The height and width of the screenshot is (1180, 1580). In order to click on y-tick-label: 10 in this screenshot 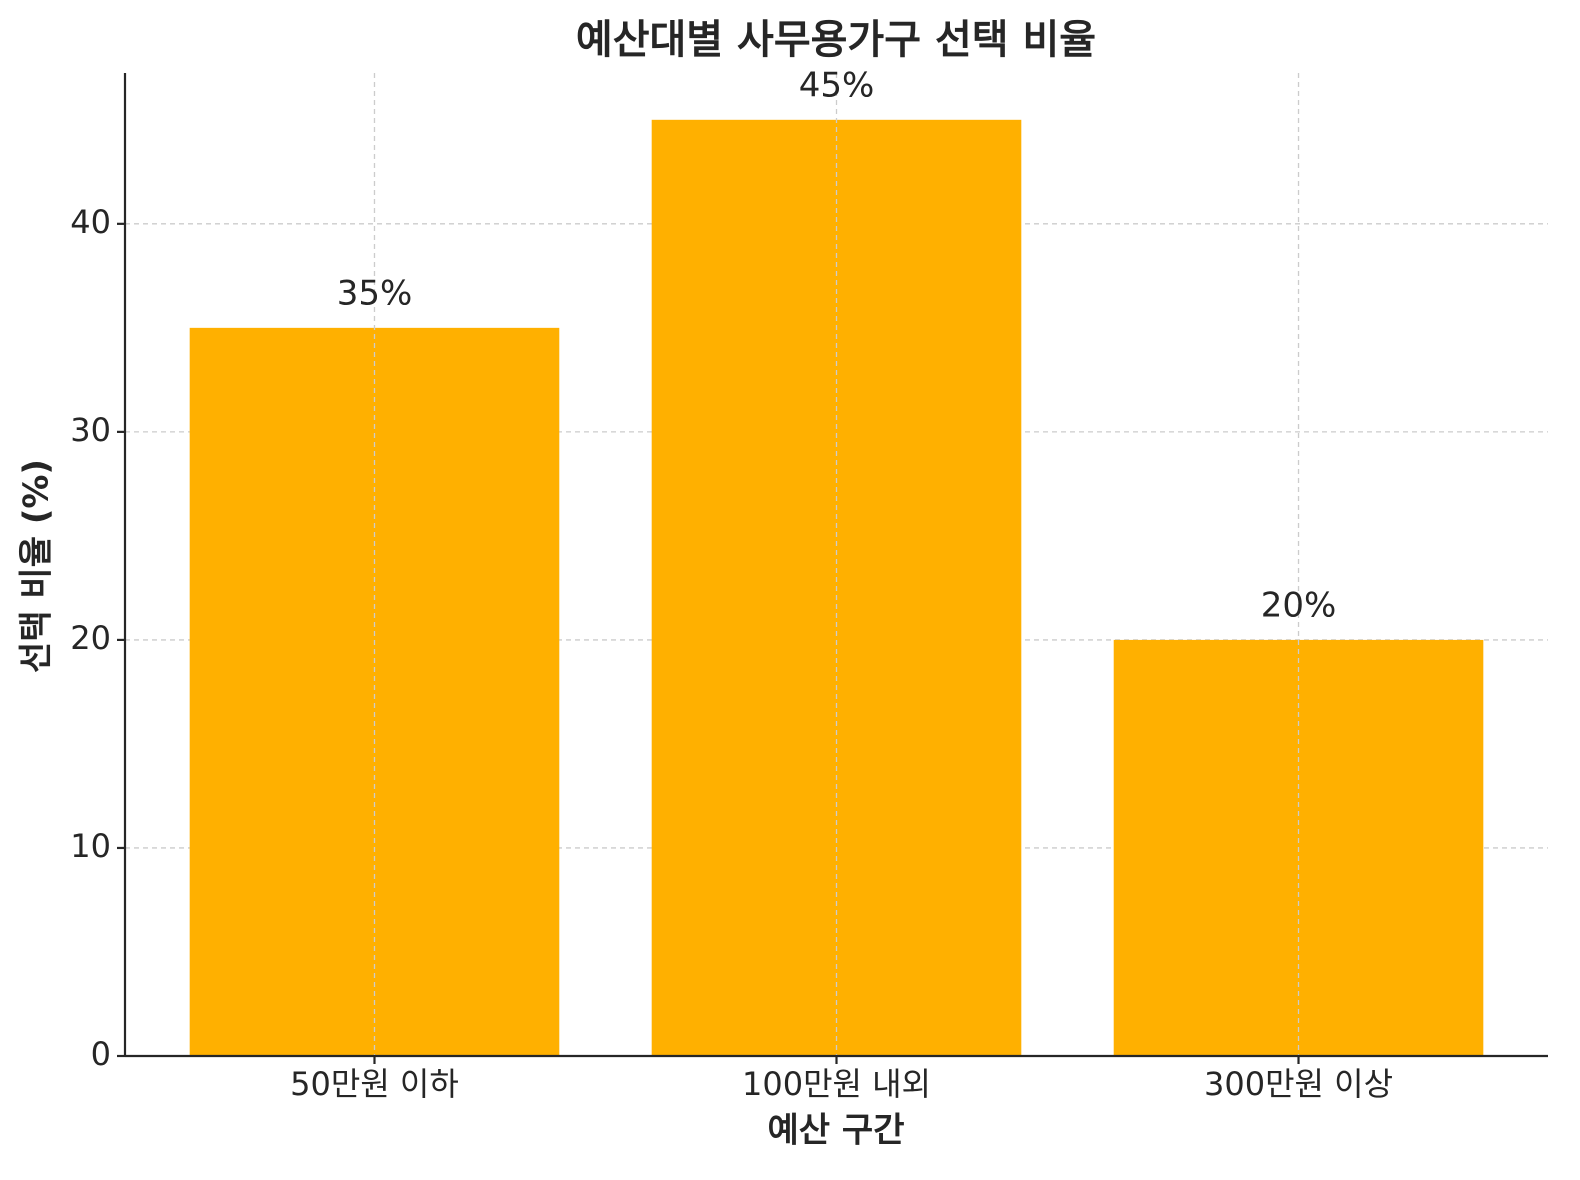, I will do `click(90, 846)`.